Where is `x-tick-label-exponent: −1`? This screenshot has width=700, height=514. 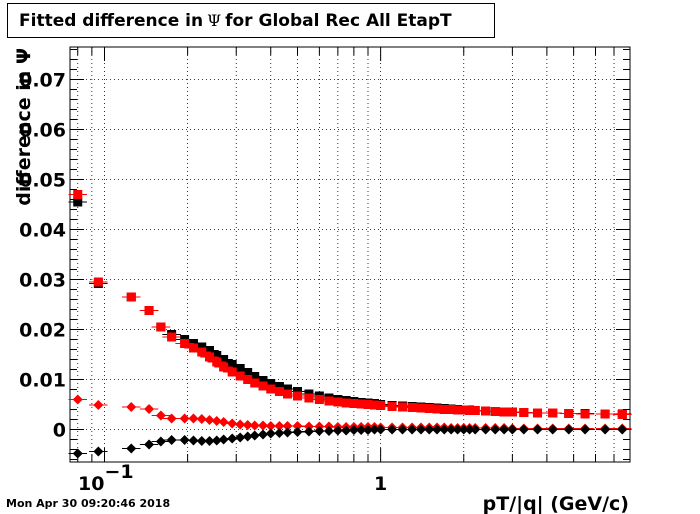 x-tick-label-exponent: −1 is located at coordinates (118, 472).